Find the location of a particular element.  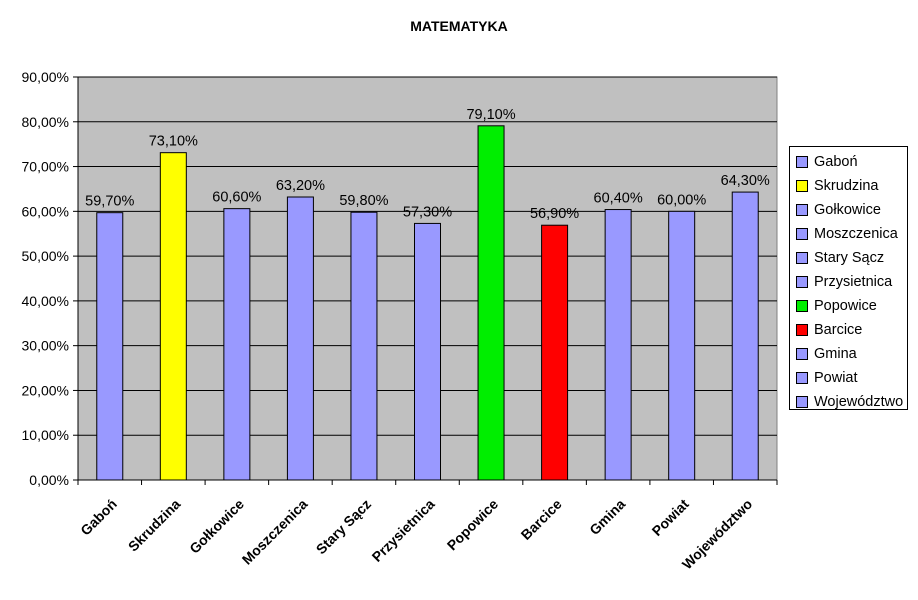

y-tick-label: 50,00% is located at coordinates (45, 256).